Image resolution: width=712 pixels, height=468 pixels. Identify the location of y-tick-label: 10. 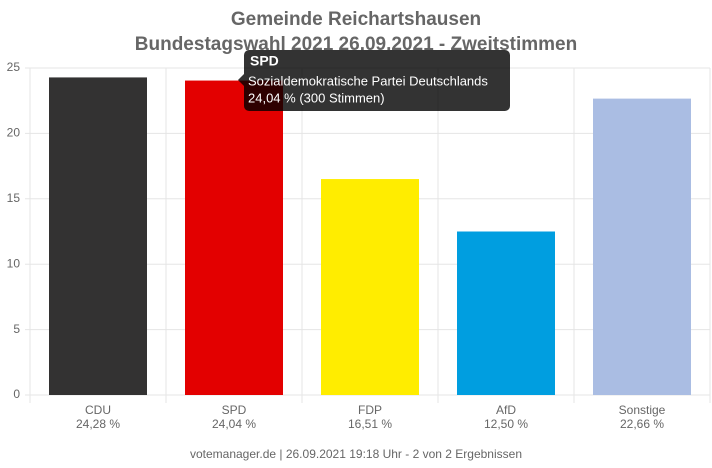
(14, 263).